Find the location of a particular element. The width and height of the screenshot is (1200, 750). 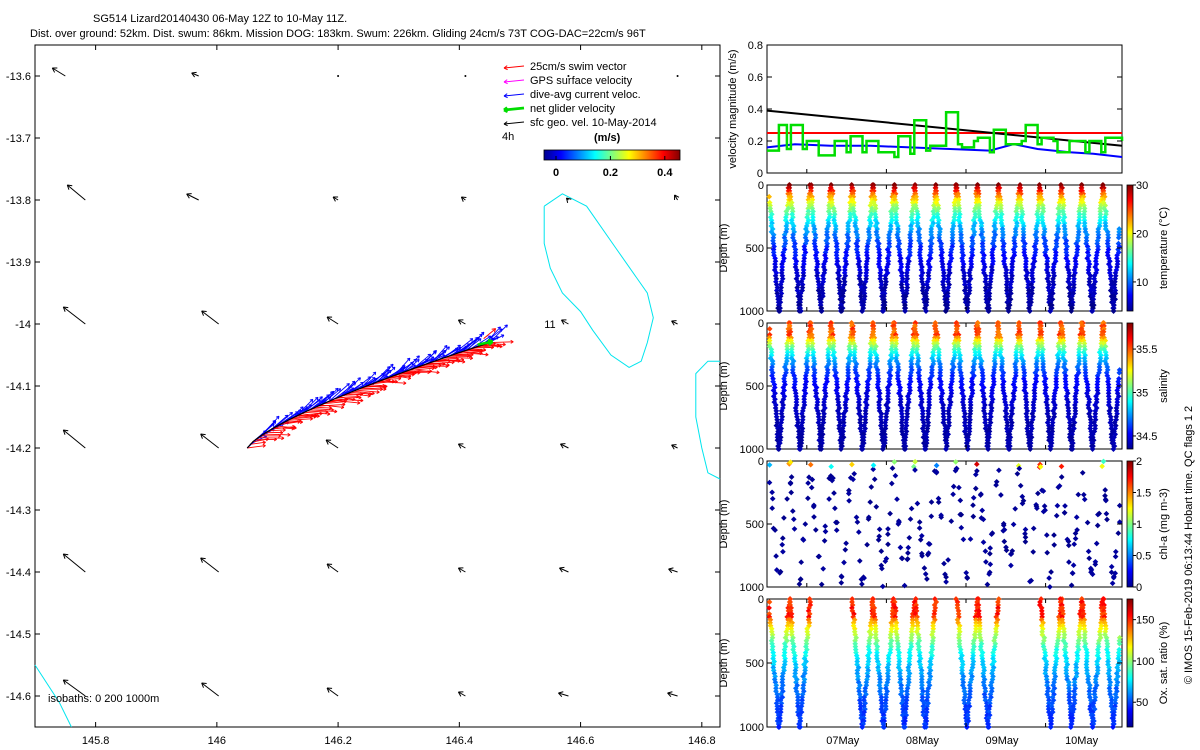

legend-label: net glider velocity is located at coordinates (572, 109).